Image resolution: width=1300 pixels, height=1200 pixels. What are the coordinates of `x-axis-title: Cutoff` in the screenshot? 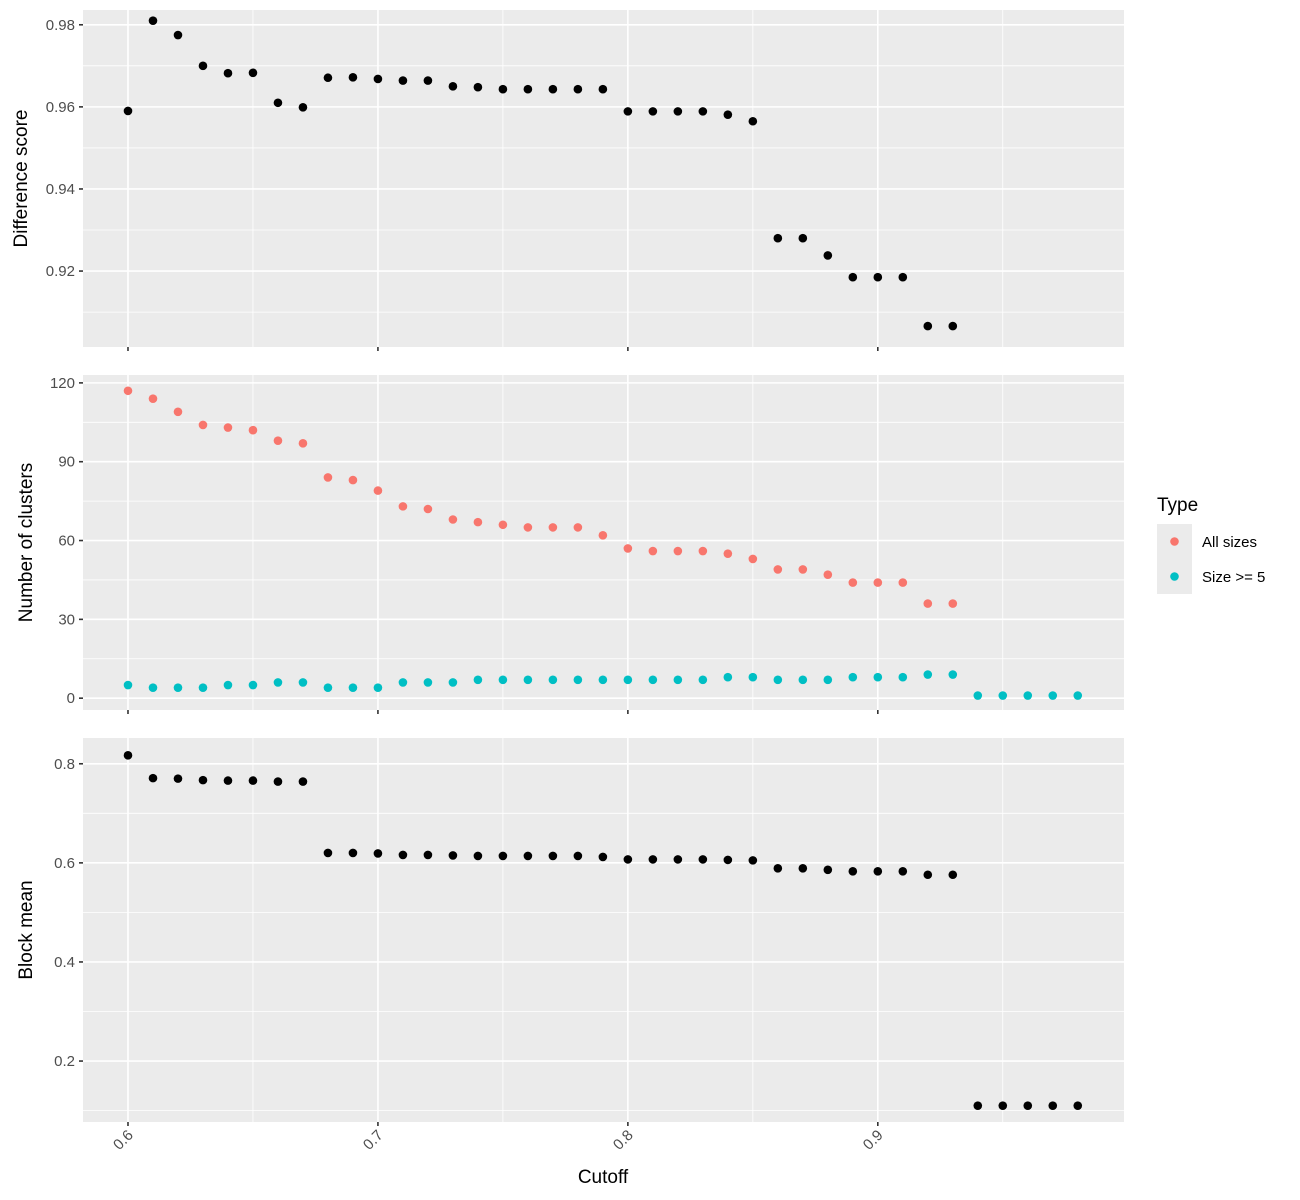 It's located at (603, 1177).